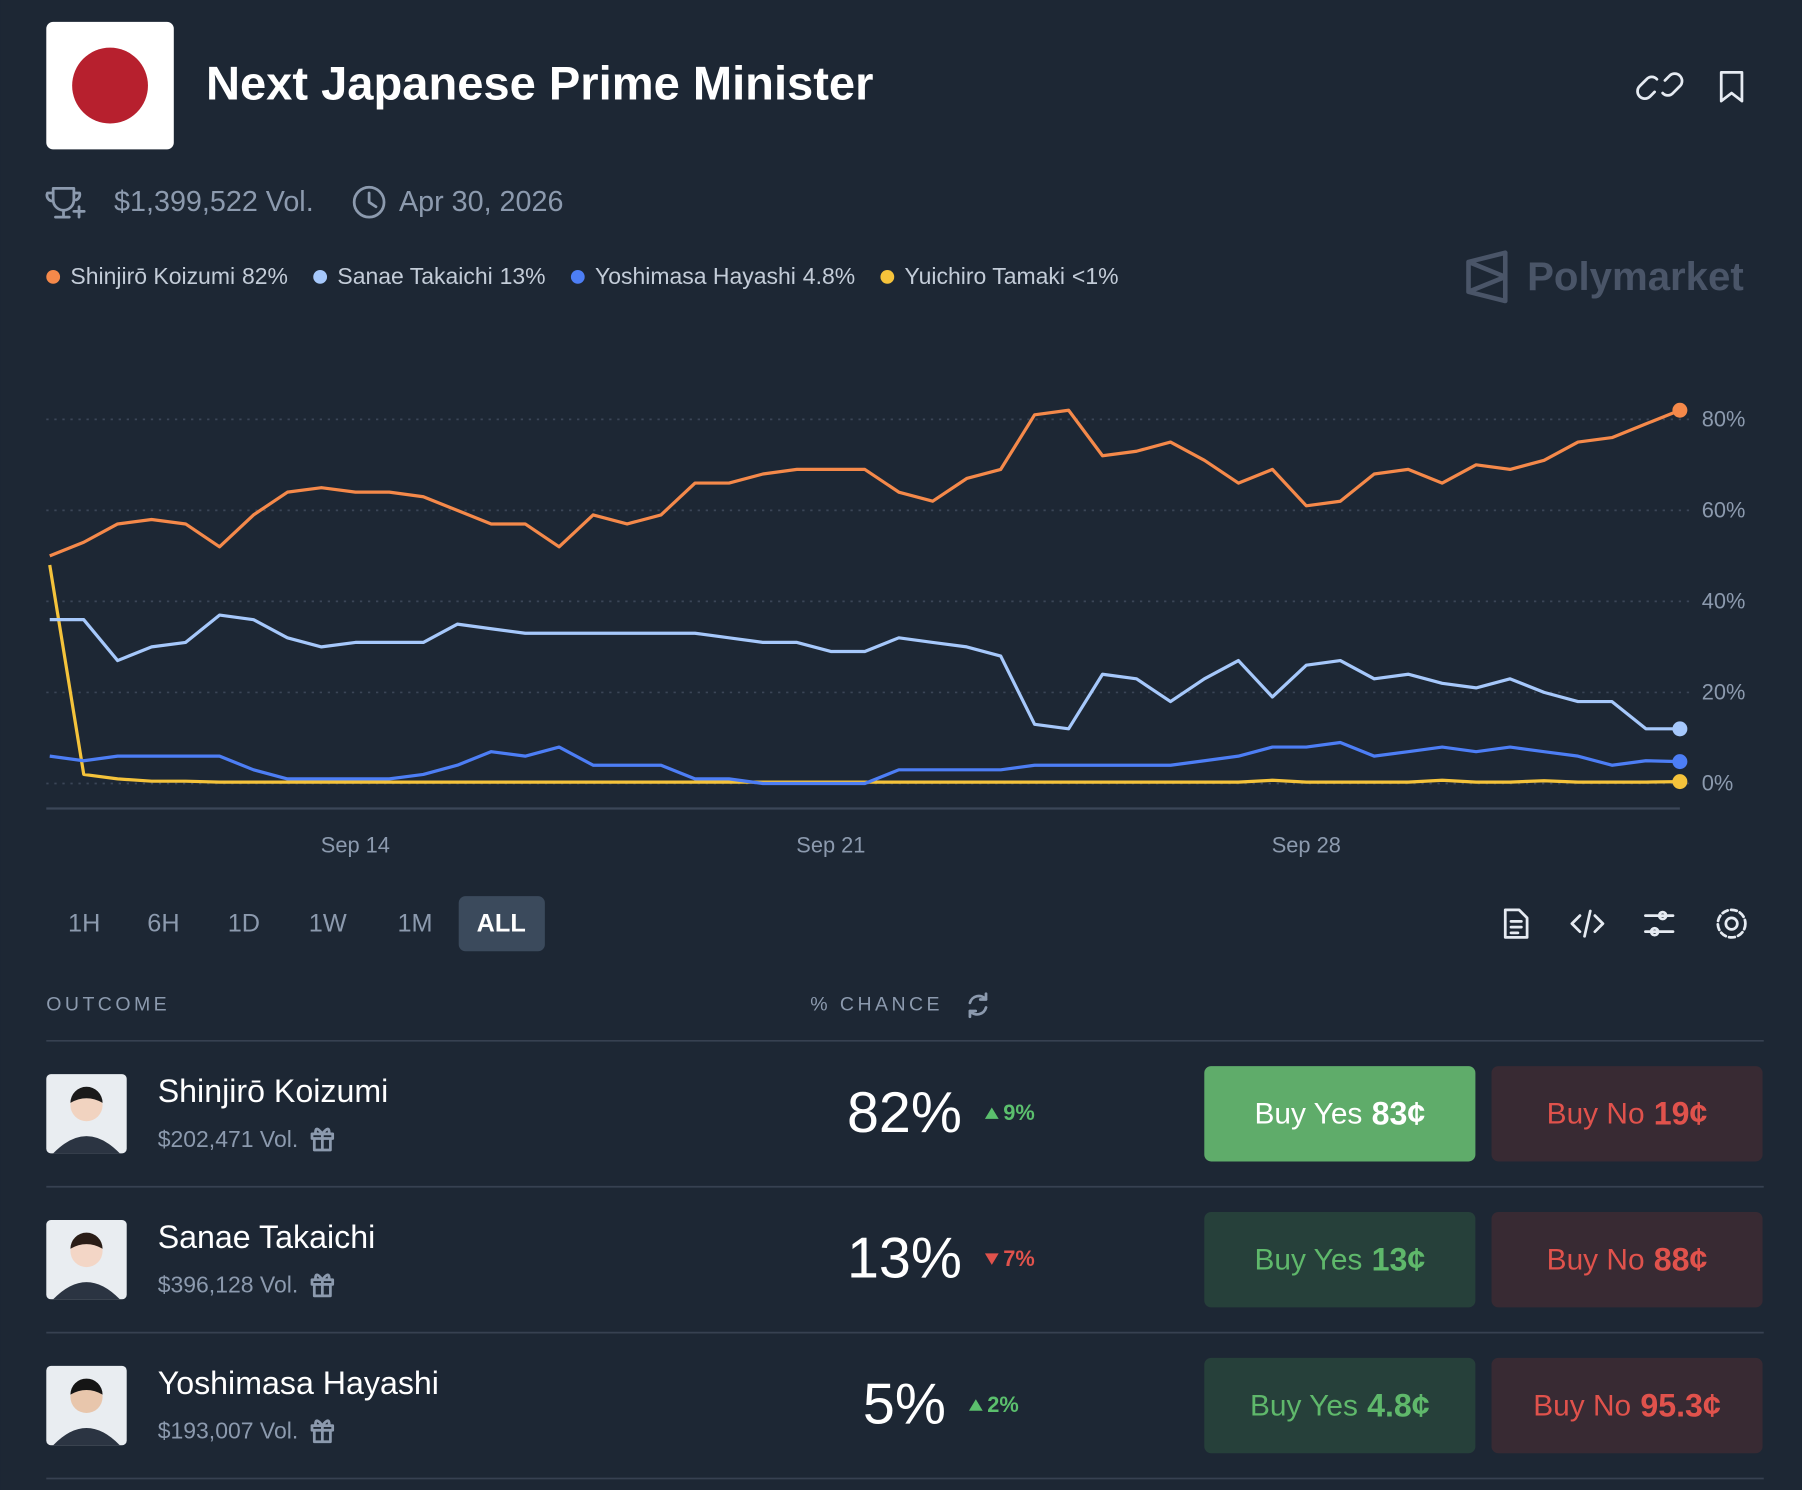  I want to click on legend-label: Yuichiro Tamaki, so click(985, 276).